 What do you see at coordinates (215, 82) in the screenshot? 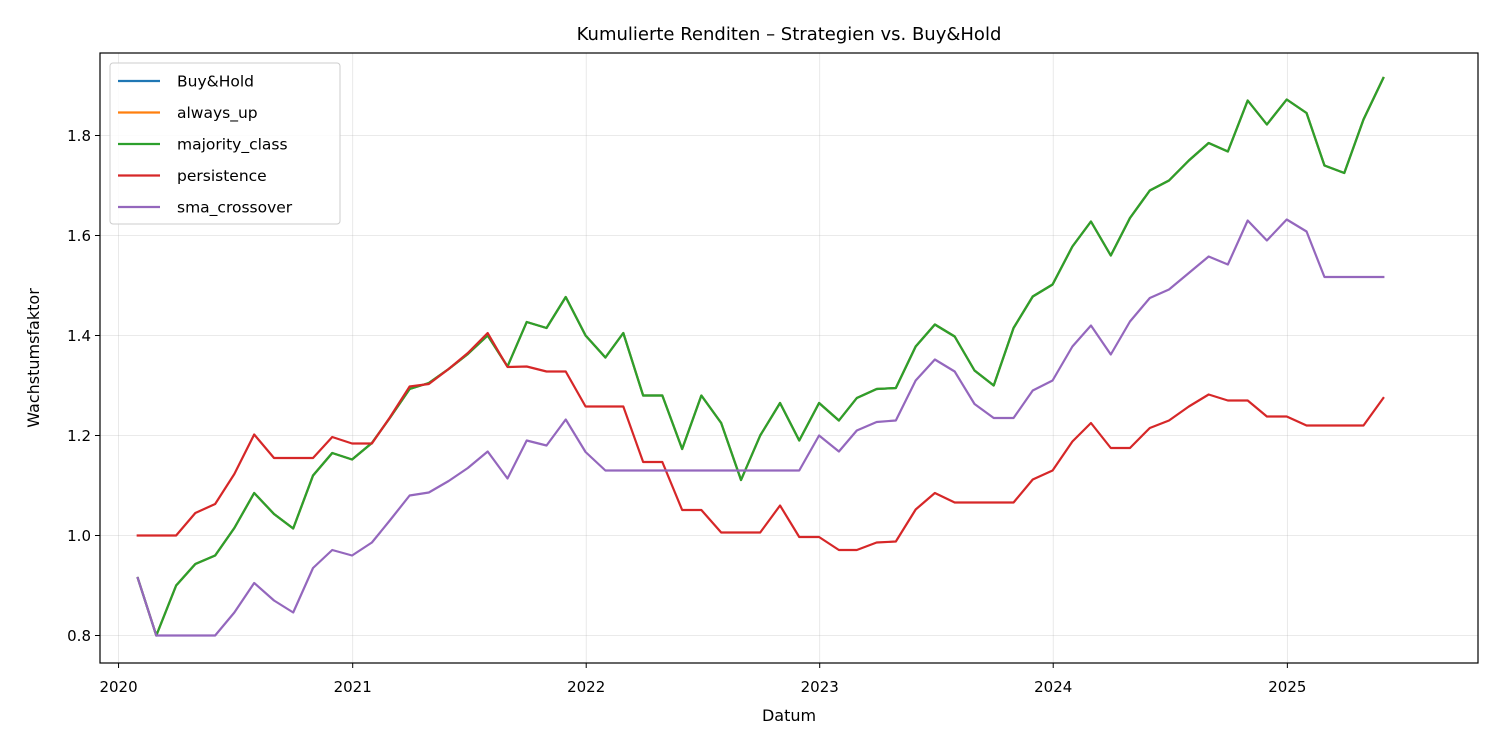
I see `legend-entry-label: Buy&Hold` at bounding box center [215, 82].